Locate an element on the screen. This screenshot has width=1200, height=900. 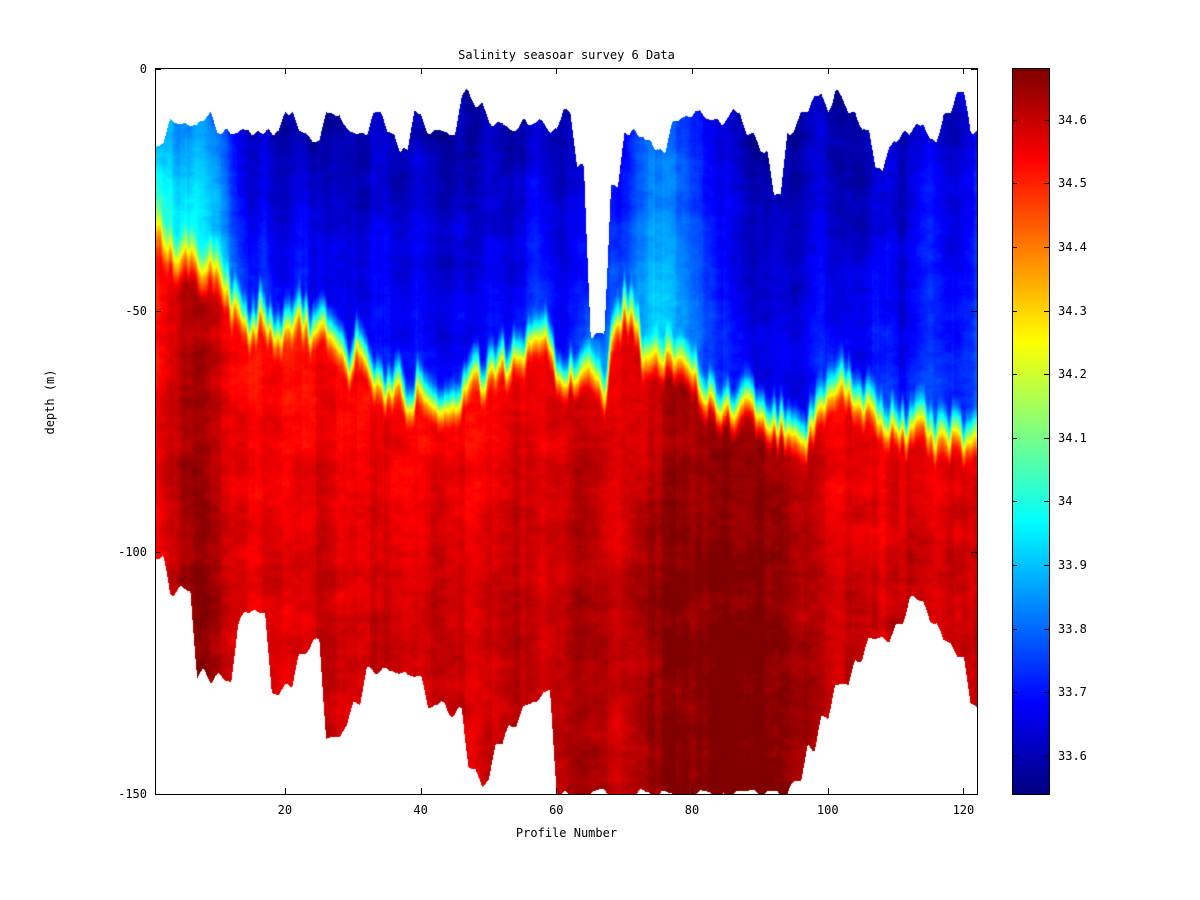
colorbar-tick-label: 34.5 is located at coordinates (1072, 183).